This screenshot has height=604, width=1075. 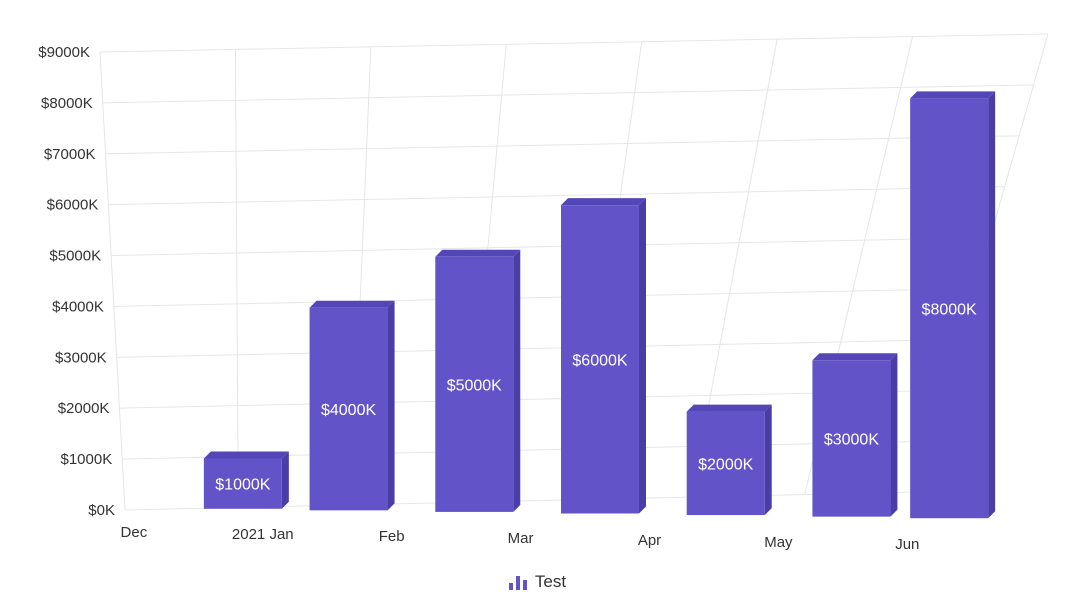 I want to click on x-axis: Dec 2021 Jan Feb Mar Apr May Jun, so click(x=520, y=538).